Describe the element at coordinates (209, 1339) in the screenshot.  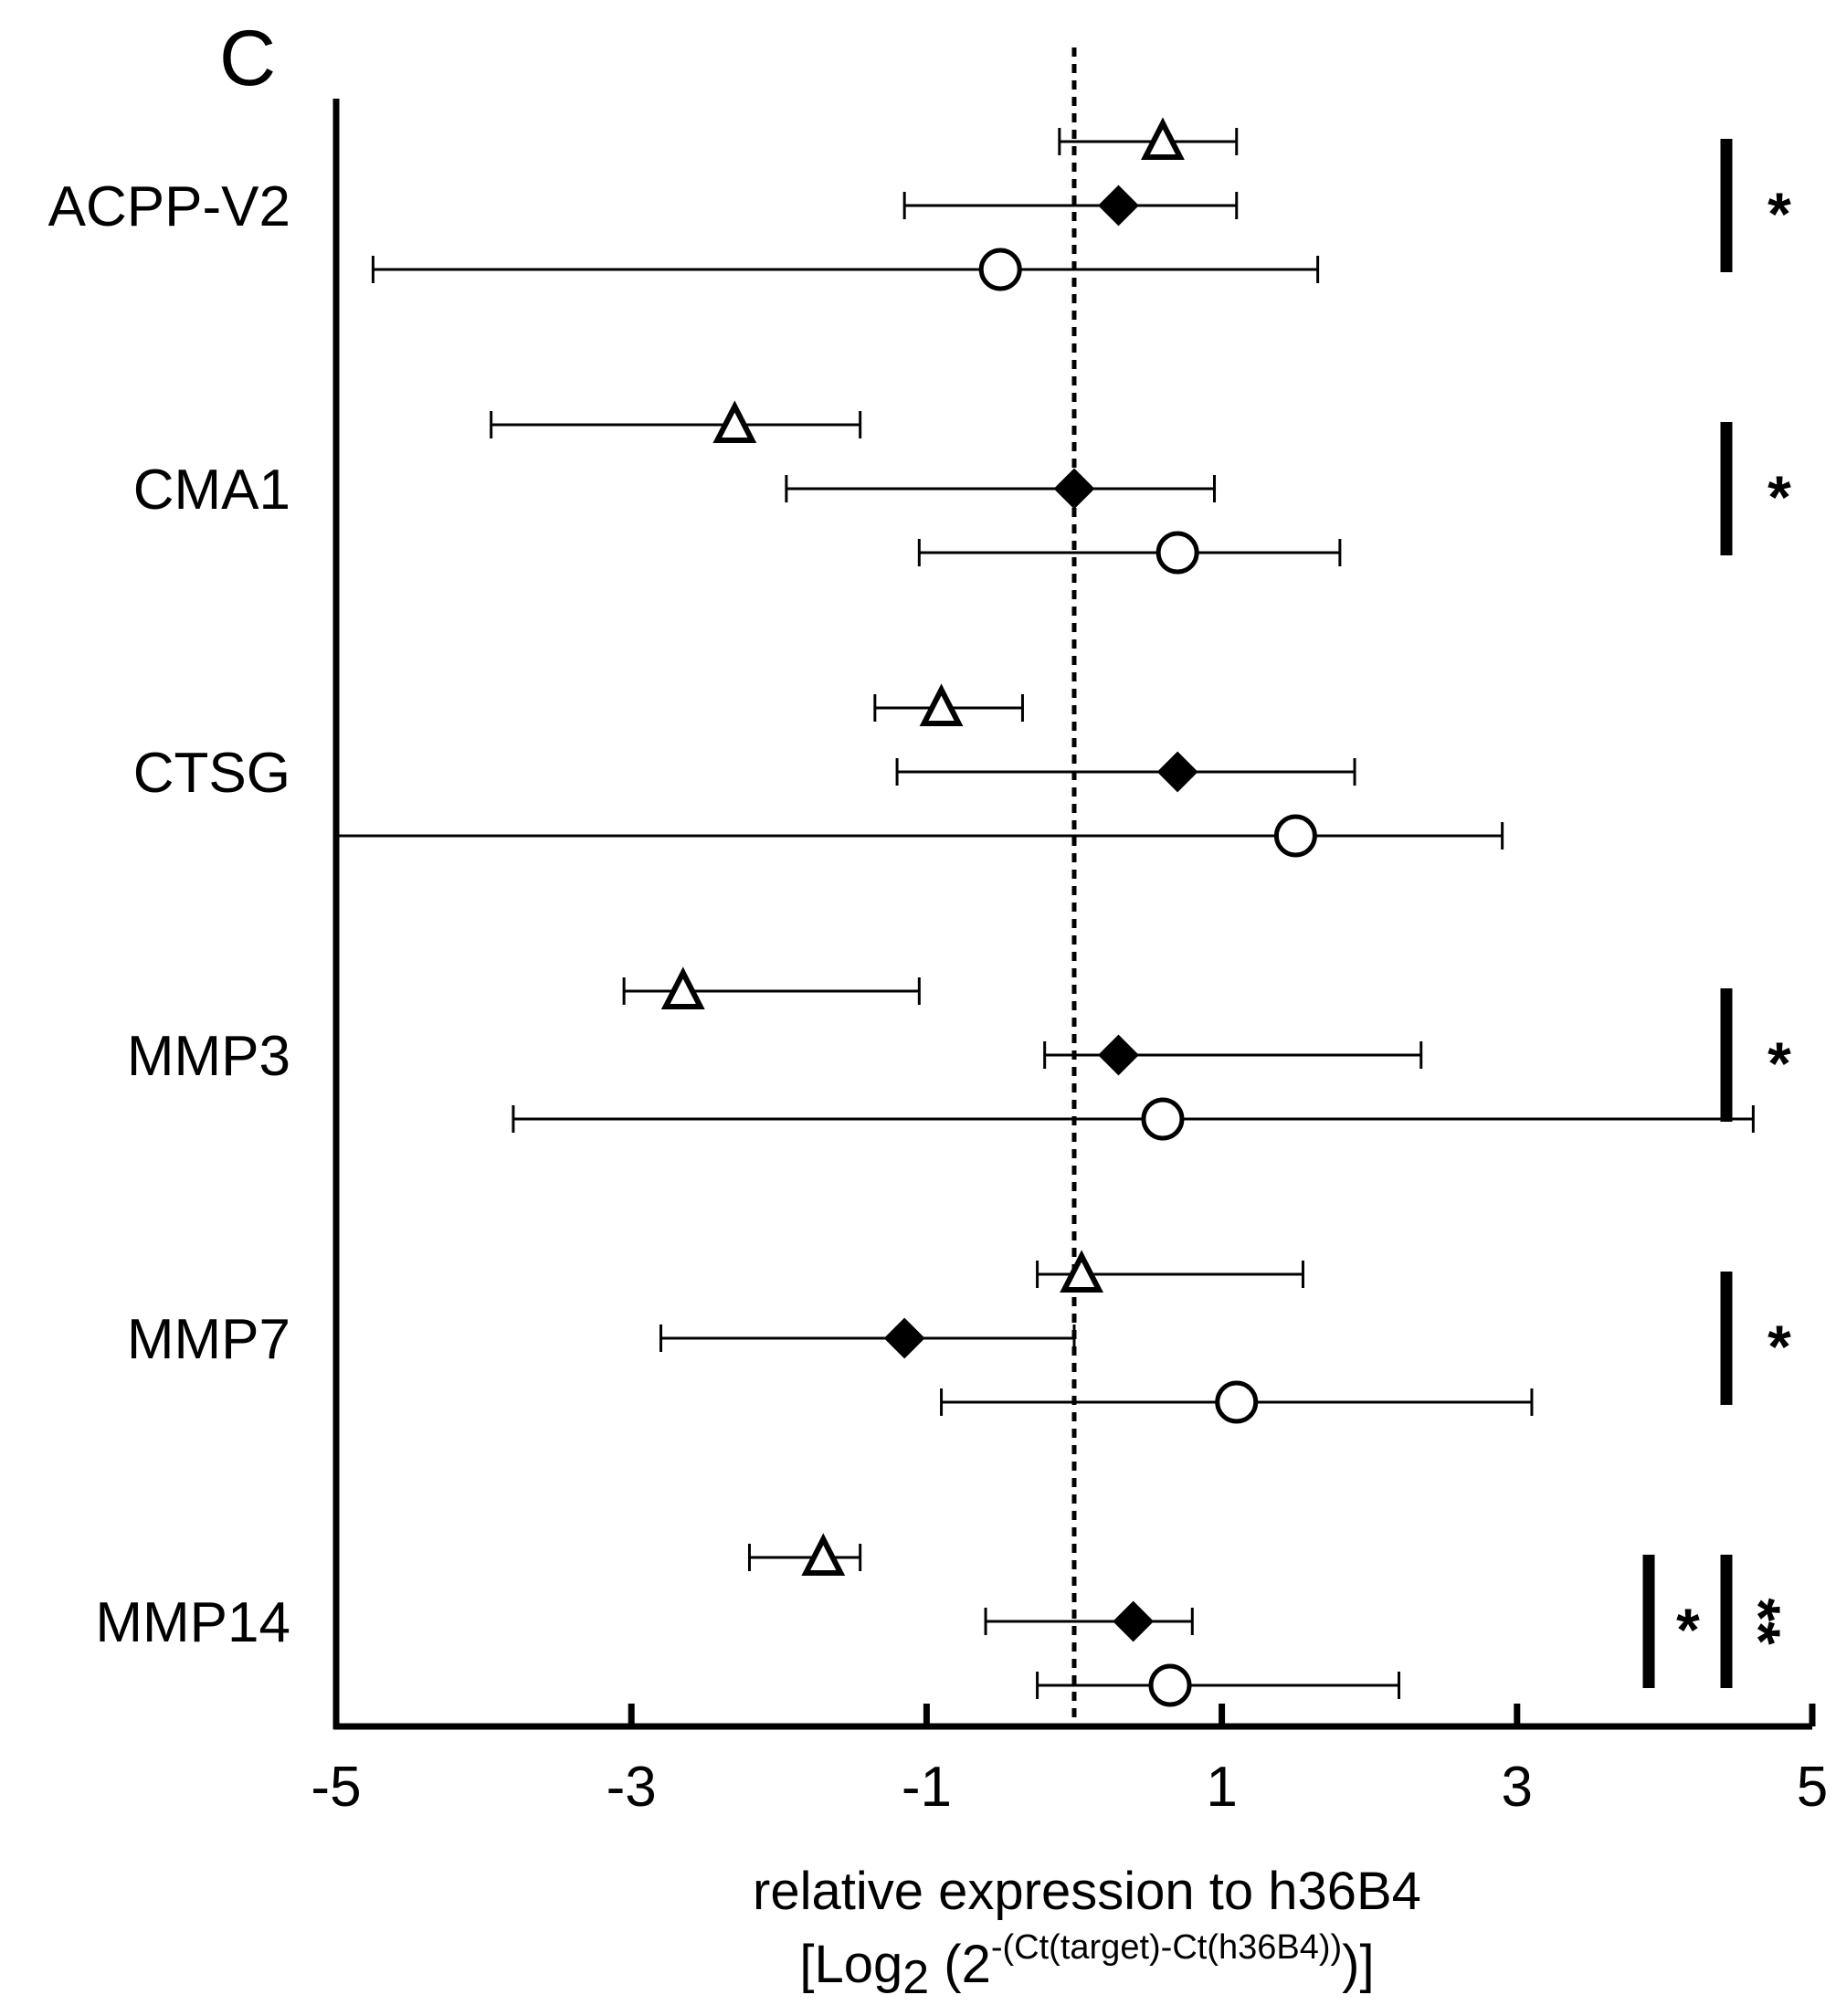
I see `gene-label: MMP7` at that location.